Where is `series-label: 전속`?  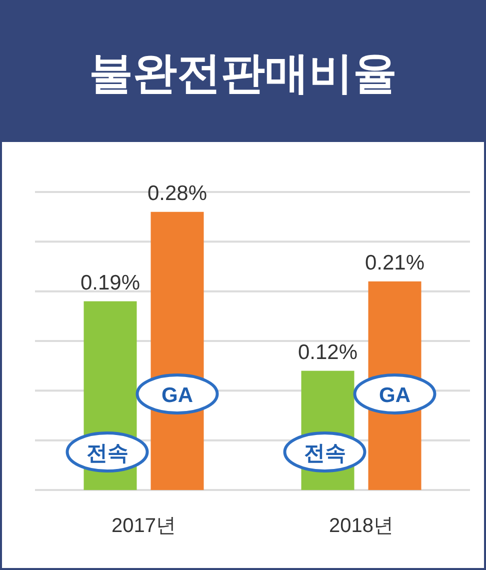 series-label: 전속 is located at coordinates (107, 453).